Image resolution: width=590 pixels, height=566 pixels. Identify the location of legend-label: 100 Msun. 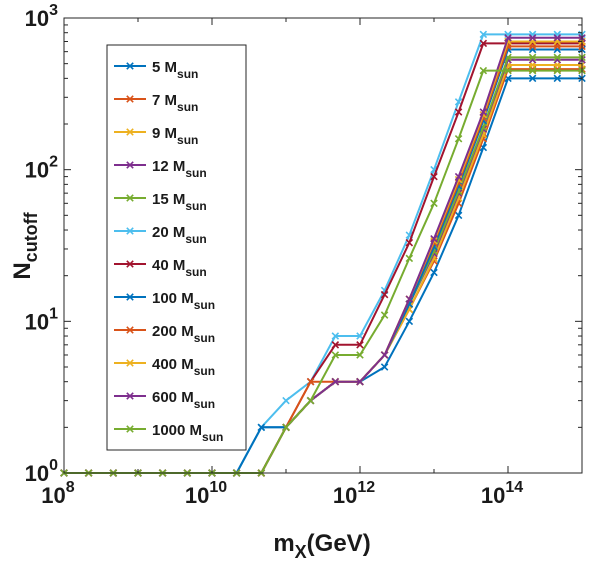
(183, 301).